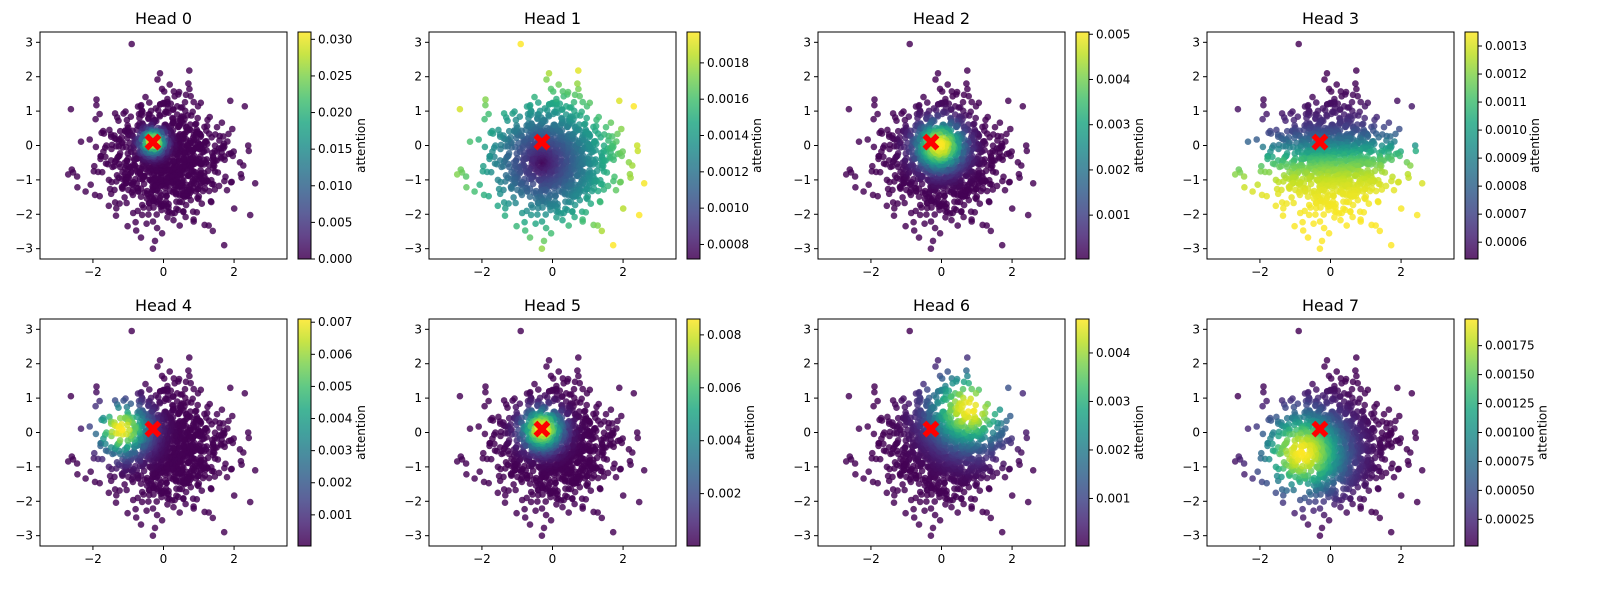 The width and height of the screenshot is (1599, 590). What do you see at coordinates (802, 180) in the screenshot?
I see `y-tick-label: −1` at bounding box center [802, 180].